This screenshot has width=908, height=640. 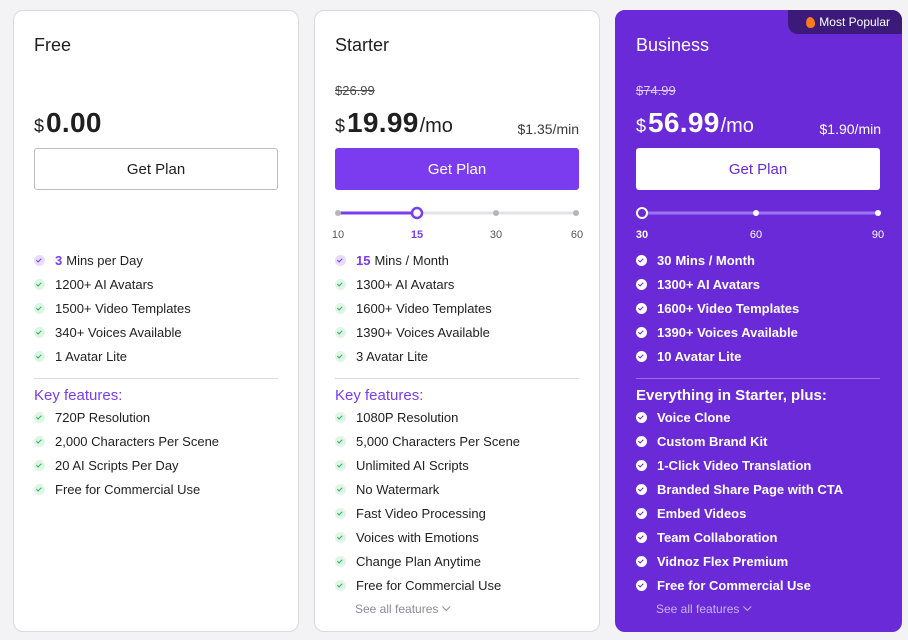 I want to click on minutes-slider: 10 15 30 60, so click(x=457, y=226).